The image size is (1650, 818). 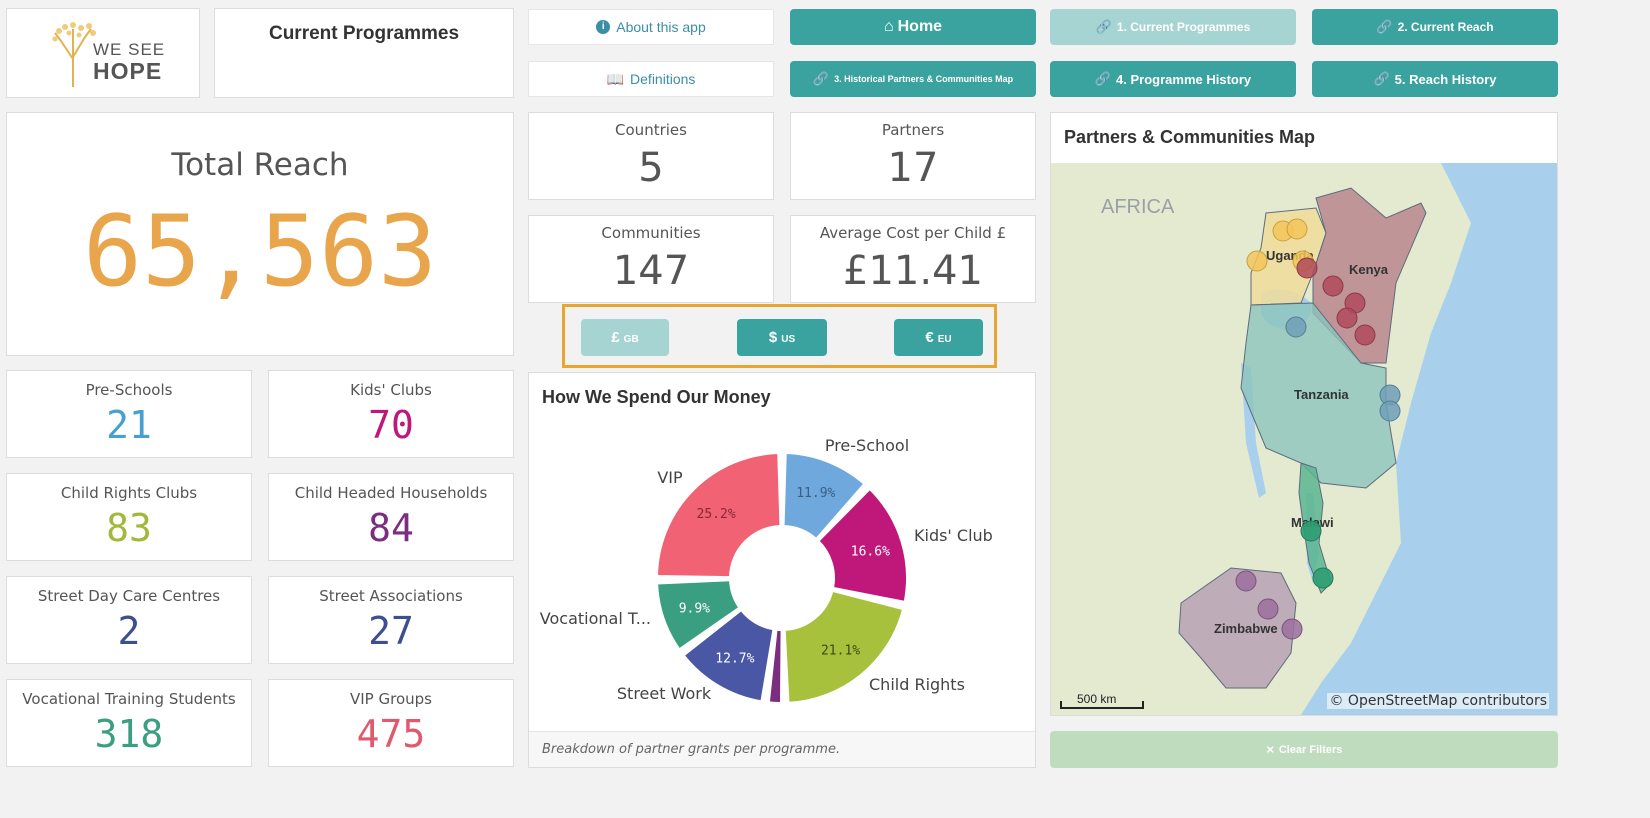 What do you see at coordinates (1304, 749) in the screenshot?
I see `clear-filters-button: ⨯ Clear Filters` at bounding box center [1304, 749].